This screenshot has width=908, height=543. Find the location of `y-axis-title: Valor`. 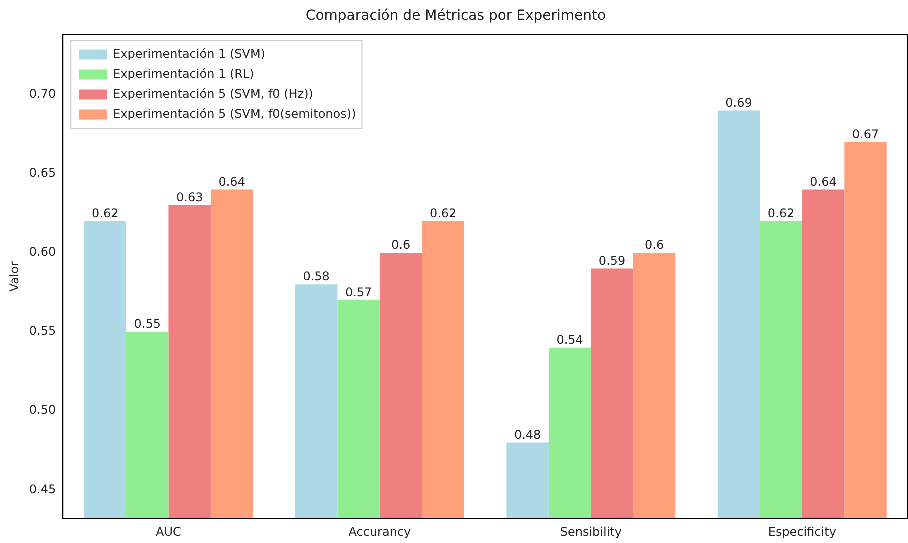

y-axis-title: Valor is located at coordinates (14, 277).